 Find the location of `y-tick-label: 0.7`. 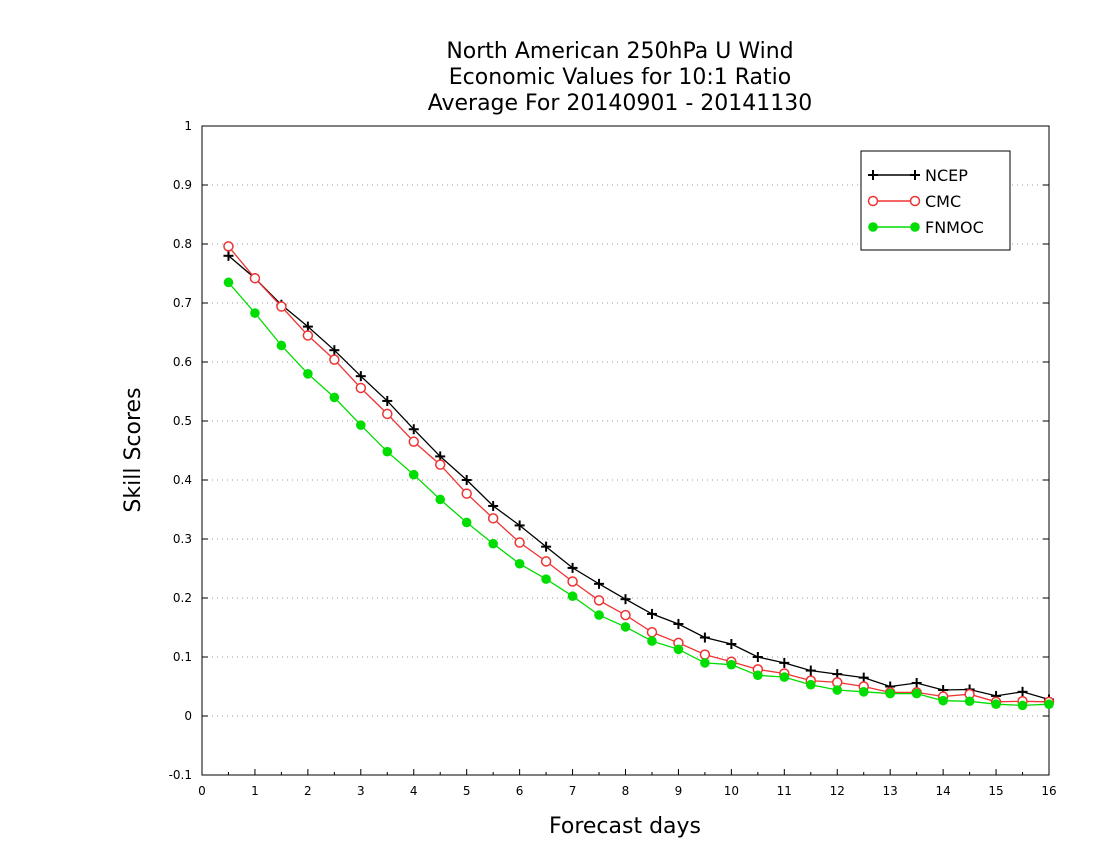

y-tick-label: 0.7 is located at coordinates (182, 303).